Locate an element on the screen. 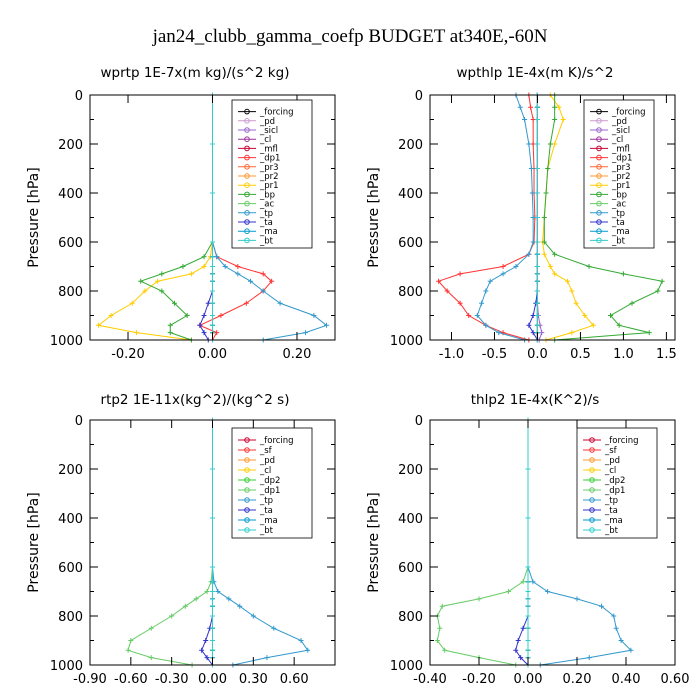  legend-box is located at coordinates (619, 174).